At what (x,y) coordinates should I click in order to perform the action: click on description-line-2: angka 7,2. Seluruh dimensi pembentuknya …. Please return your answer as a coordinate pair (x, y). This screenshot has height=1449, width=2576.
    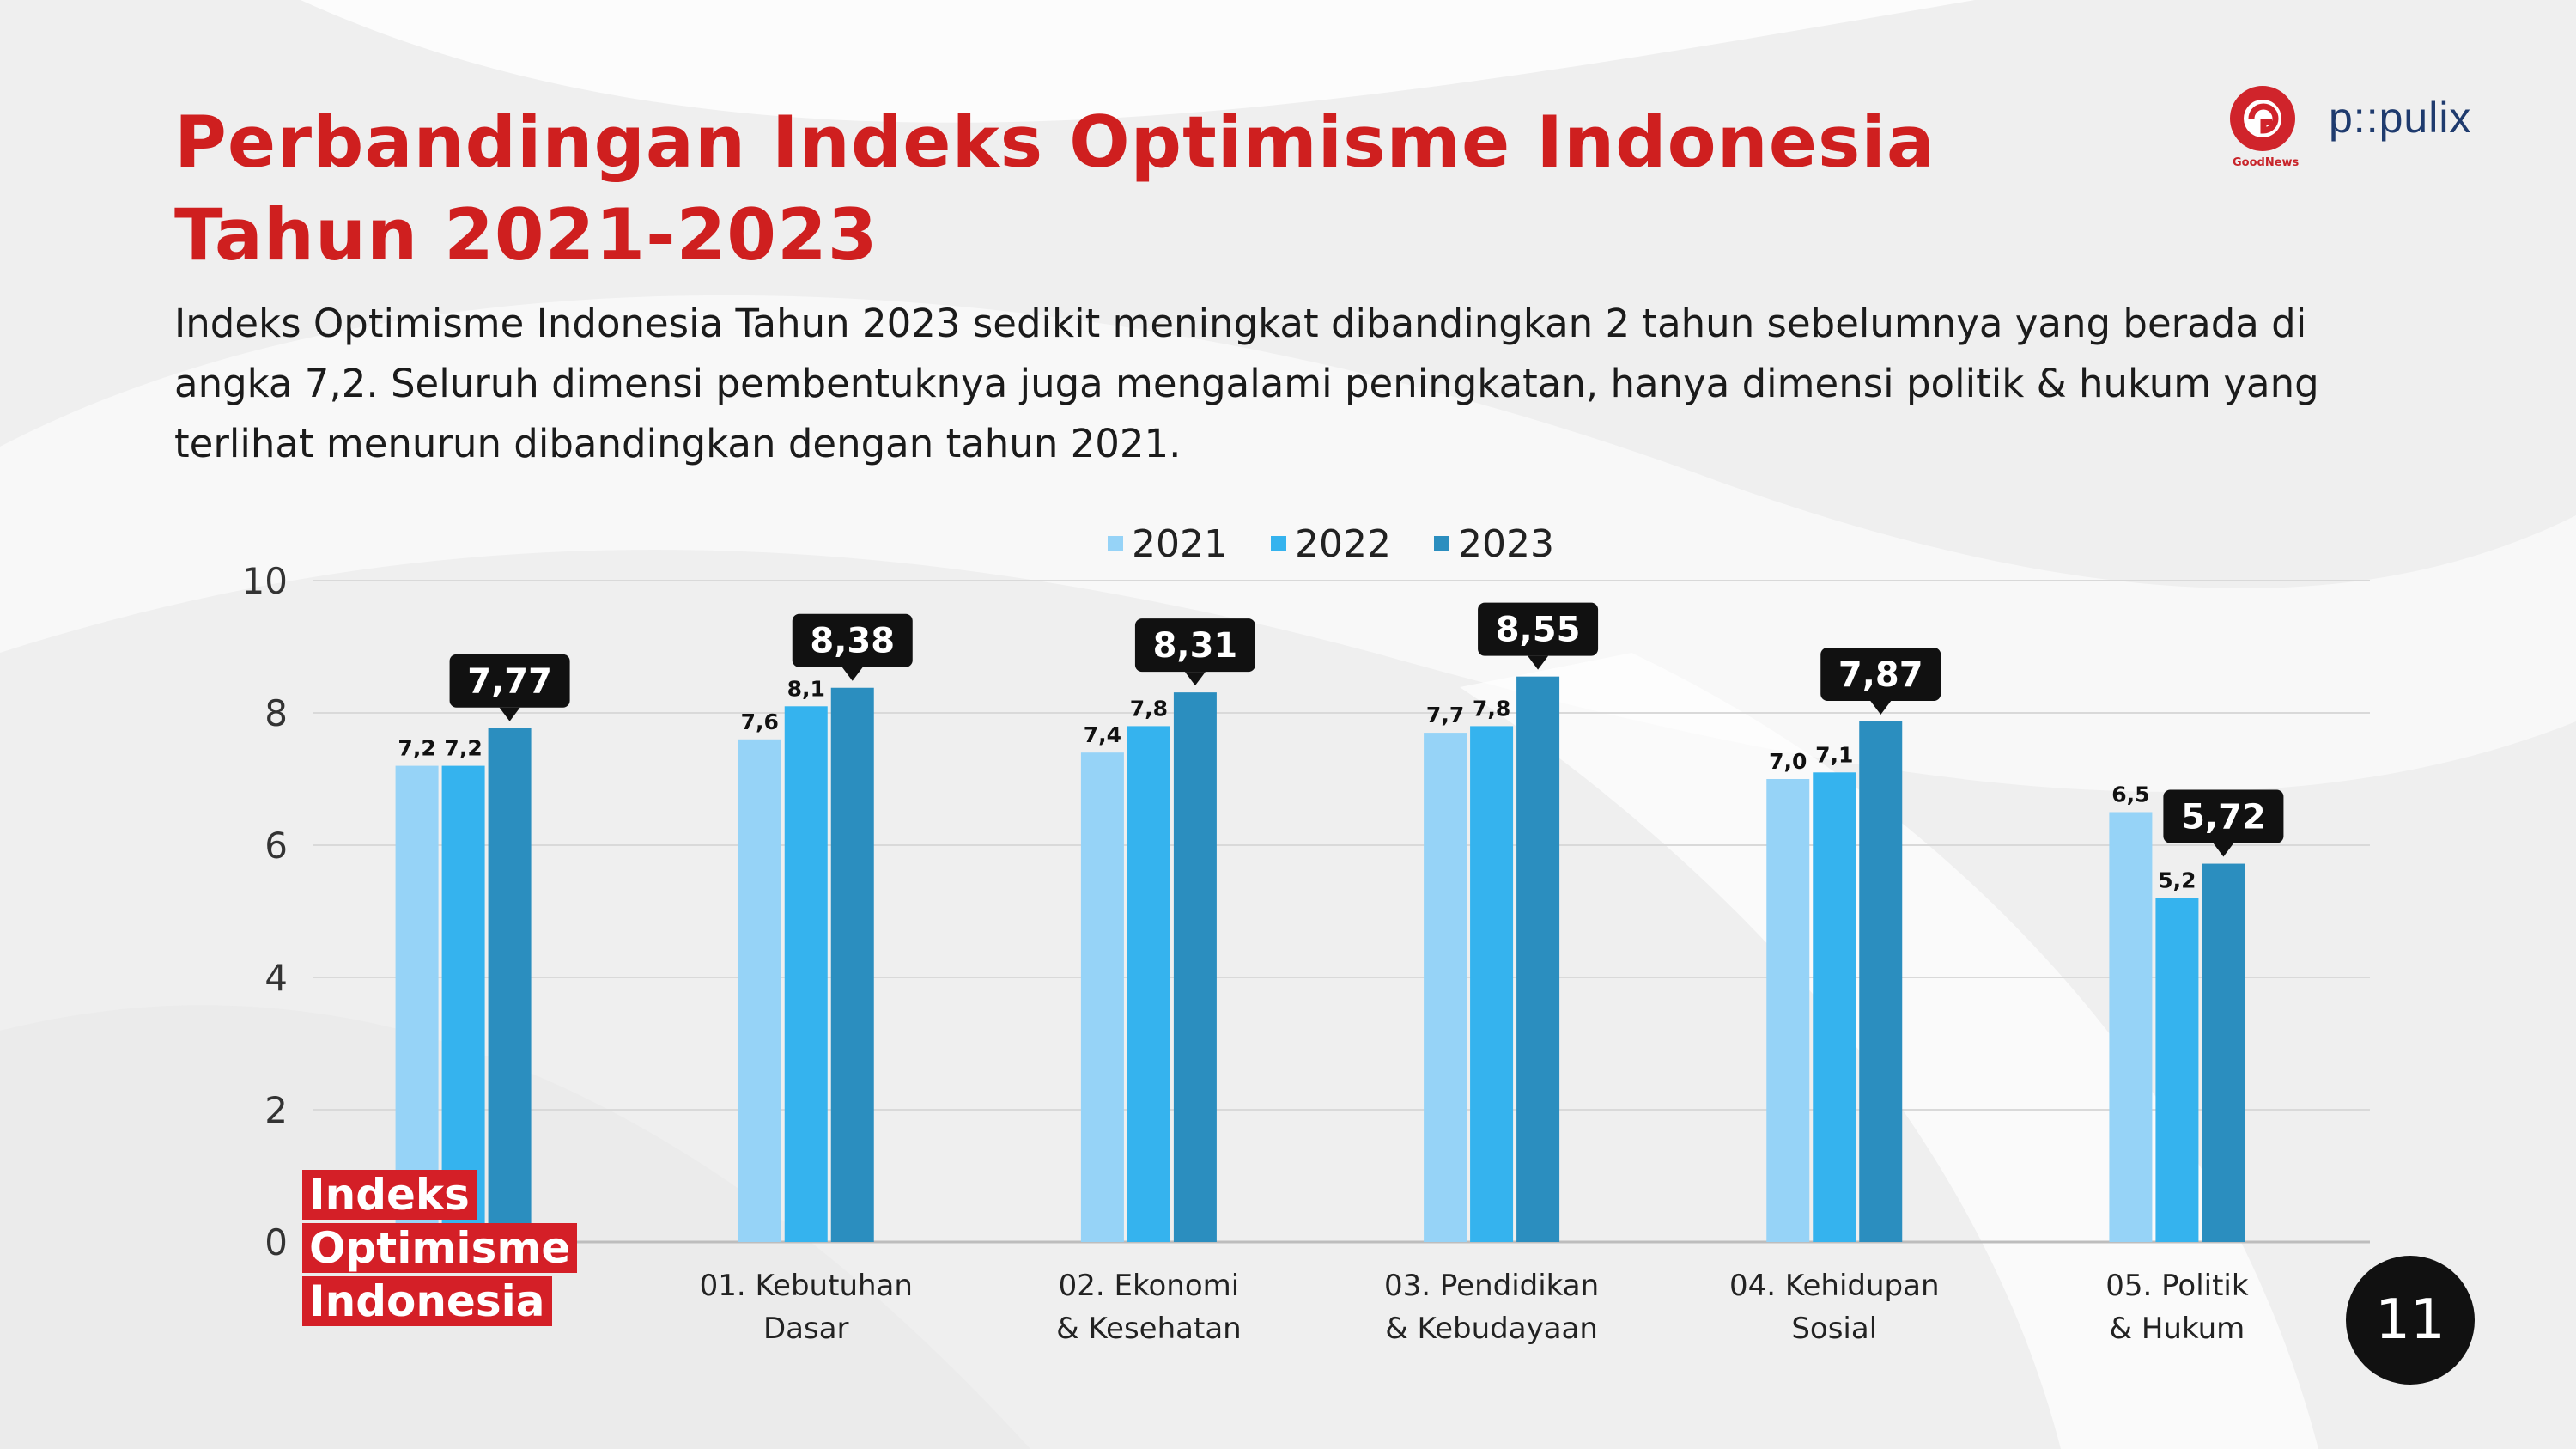
    Looking at the image, I should click on (1246, 383).